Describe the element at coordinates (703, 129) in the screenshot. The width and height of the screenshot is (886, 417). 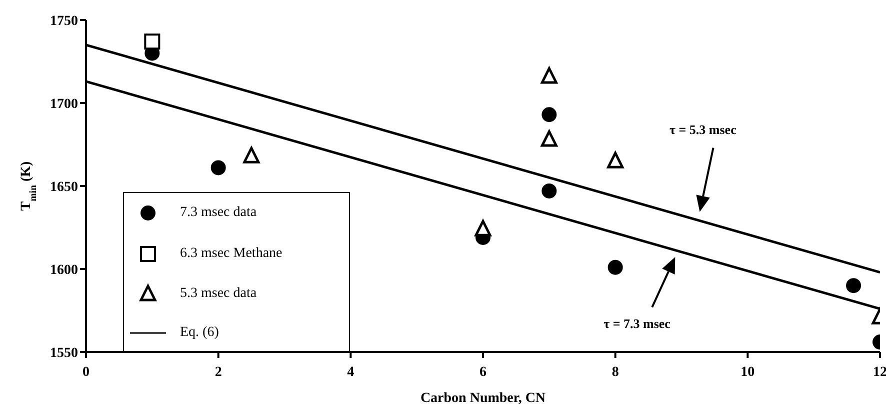
I see `annotation: τ = 5.3 msec` at that location.